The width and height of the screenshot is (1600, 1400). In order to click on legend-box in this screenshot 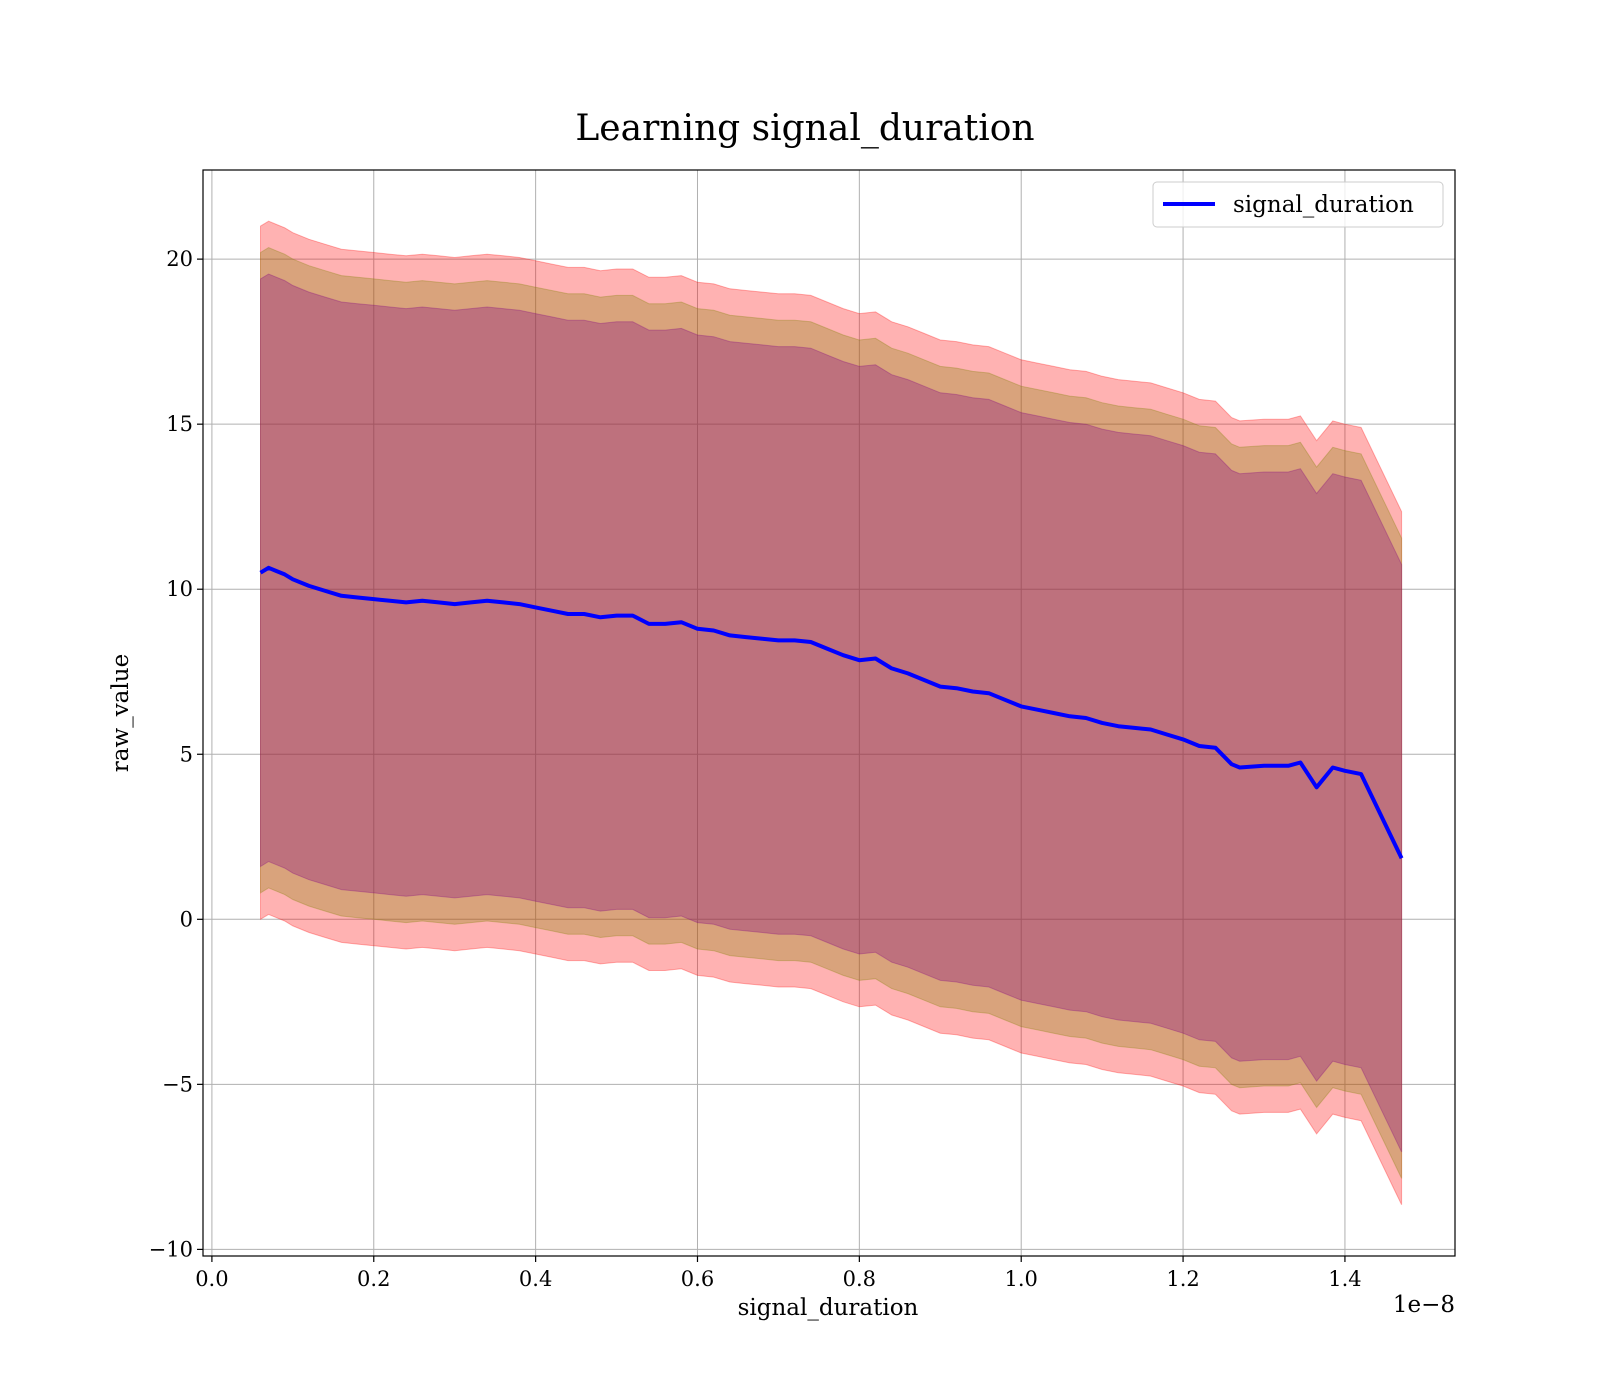, I will do `click(1298, 204)`.